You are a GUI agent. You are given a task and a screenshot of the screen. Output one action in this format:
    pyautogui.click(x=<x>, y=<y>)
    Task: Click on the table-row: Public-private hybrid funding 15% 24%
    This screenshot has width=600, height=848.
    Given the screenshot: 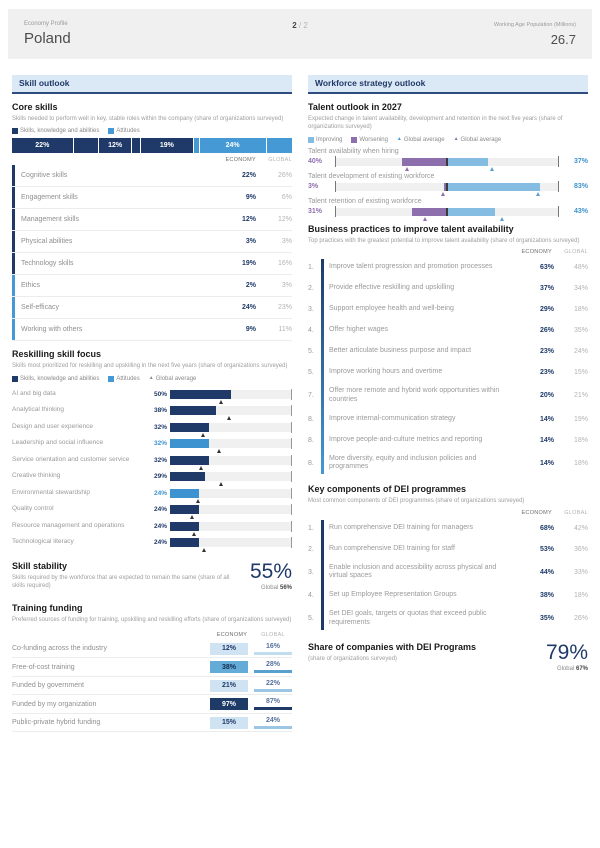 What is the action you would take?
    pyautogui.click(x=152, y=723)
    